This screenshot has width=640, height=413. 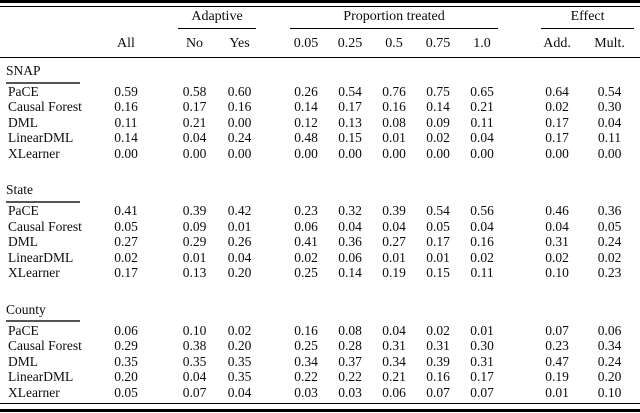 I want to click on cell-value: 0.19, so click(x=394, y=273).